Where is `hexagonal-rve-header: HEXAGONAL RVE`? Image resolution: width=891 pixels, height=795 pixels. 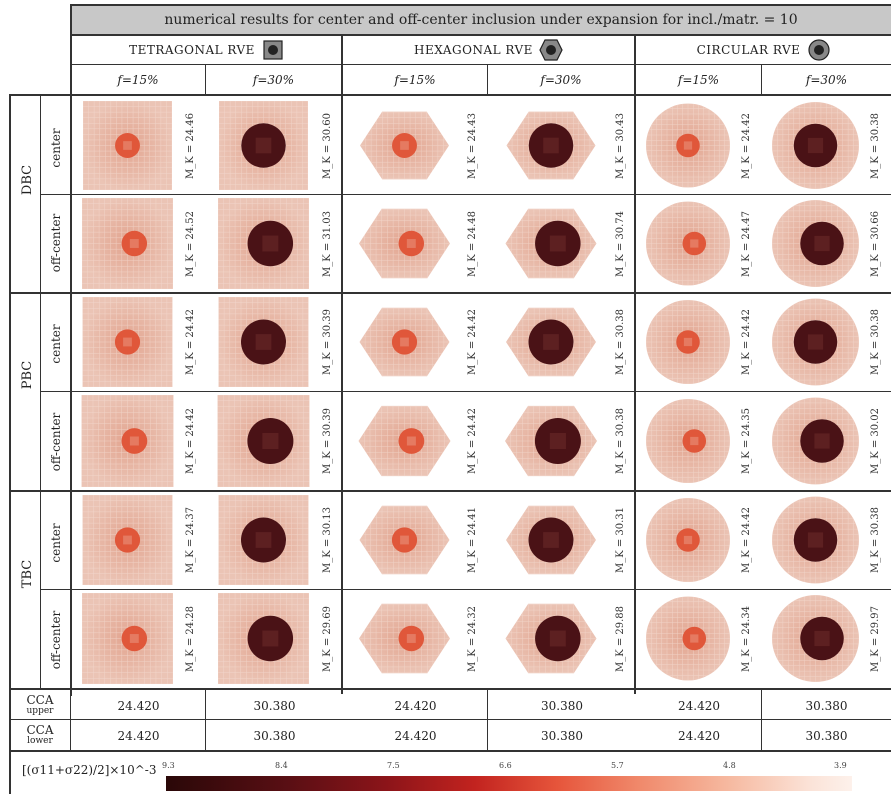
hexagonal-rve-header: HEXAGONAL RVE is located at coordinates (488, 50).